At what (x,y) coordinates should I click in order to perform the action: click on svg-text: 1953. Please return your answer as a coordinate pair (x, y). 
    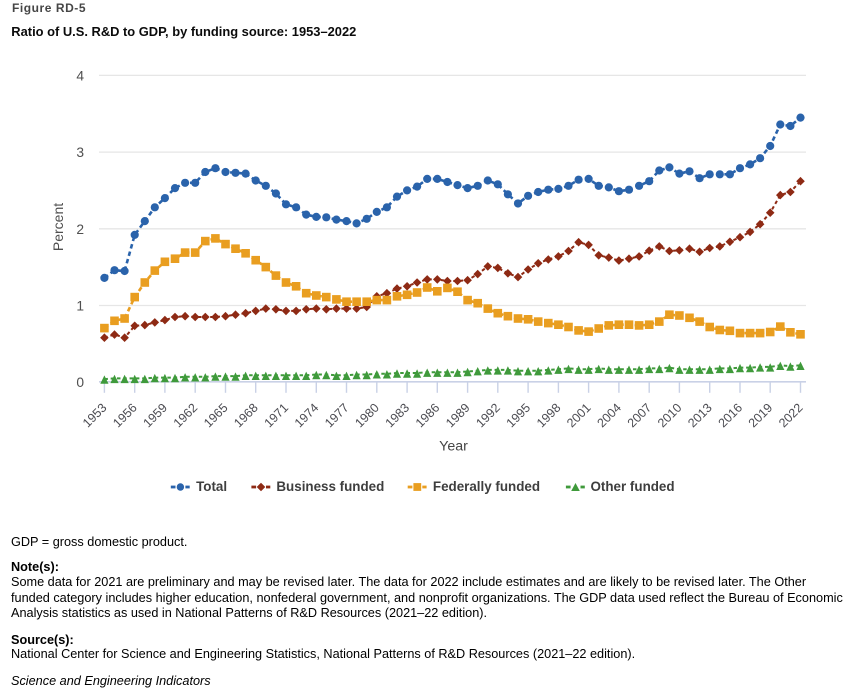
    Looking at the image, I should click on (95, 416).